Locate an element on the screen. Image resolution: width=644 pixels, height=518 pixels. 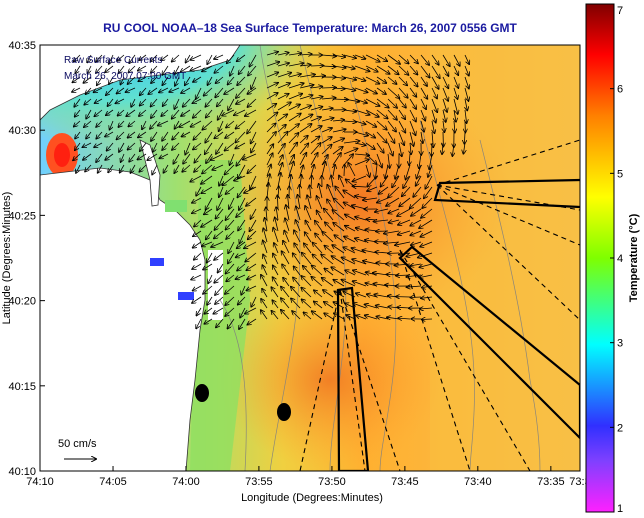
colorbar-label: Temperature (°C) is located at coordinates (634, 257).